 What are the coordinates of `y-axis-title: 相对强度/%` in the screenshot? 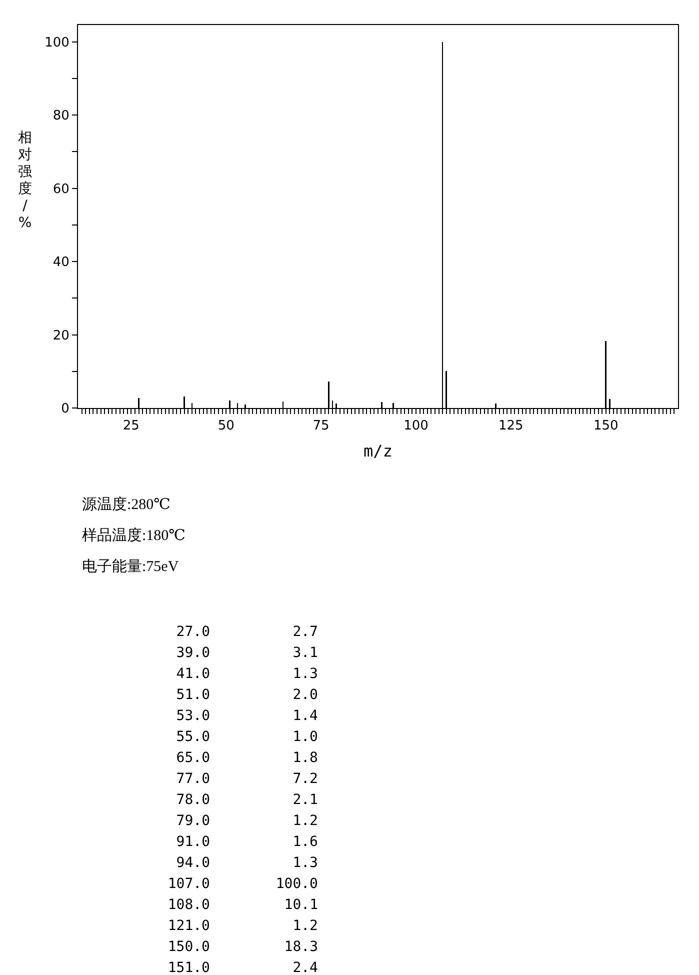 It's located at (25, 181).